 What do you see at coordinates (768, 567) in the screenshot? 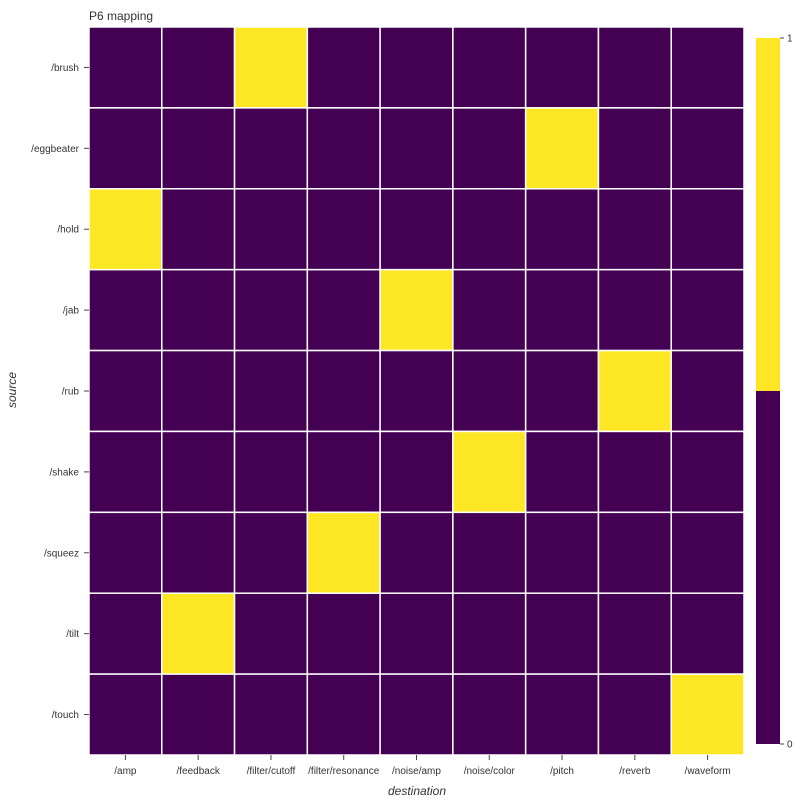
I see `colorbar-low-segment` at bounding box center [768, 567].